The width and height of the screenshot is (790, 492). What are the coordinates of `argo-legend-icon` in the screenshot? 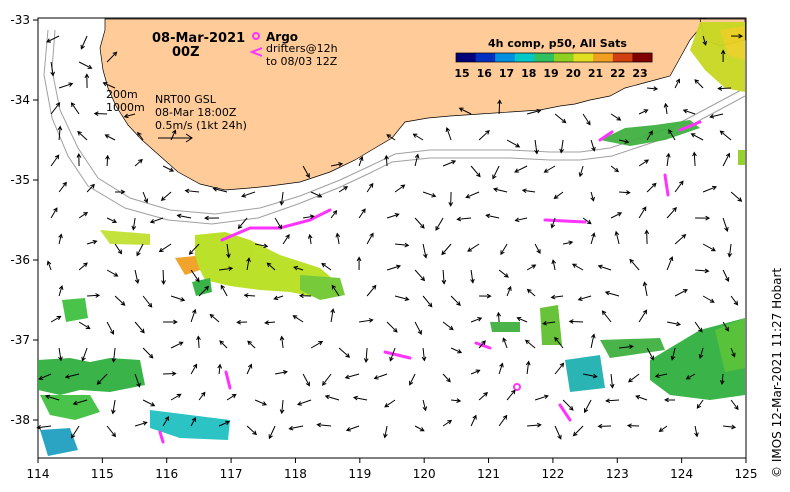 It's located at (256, 36).